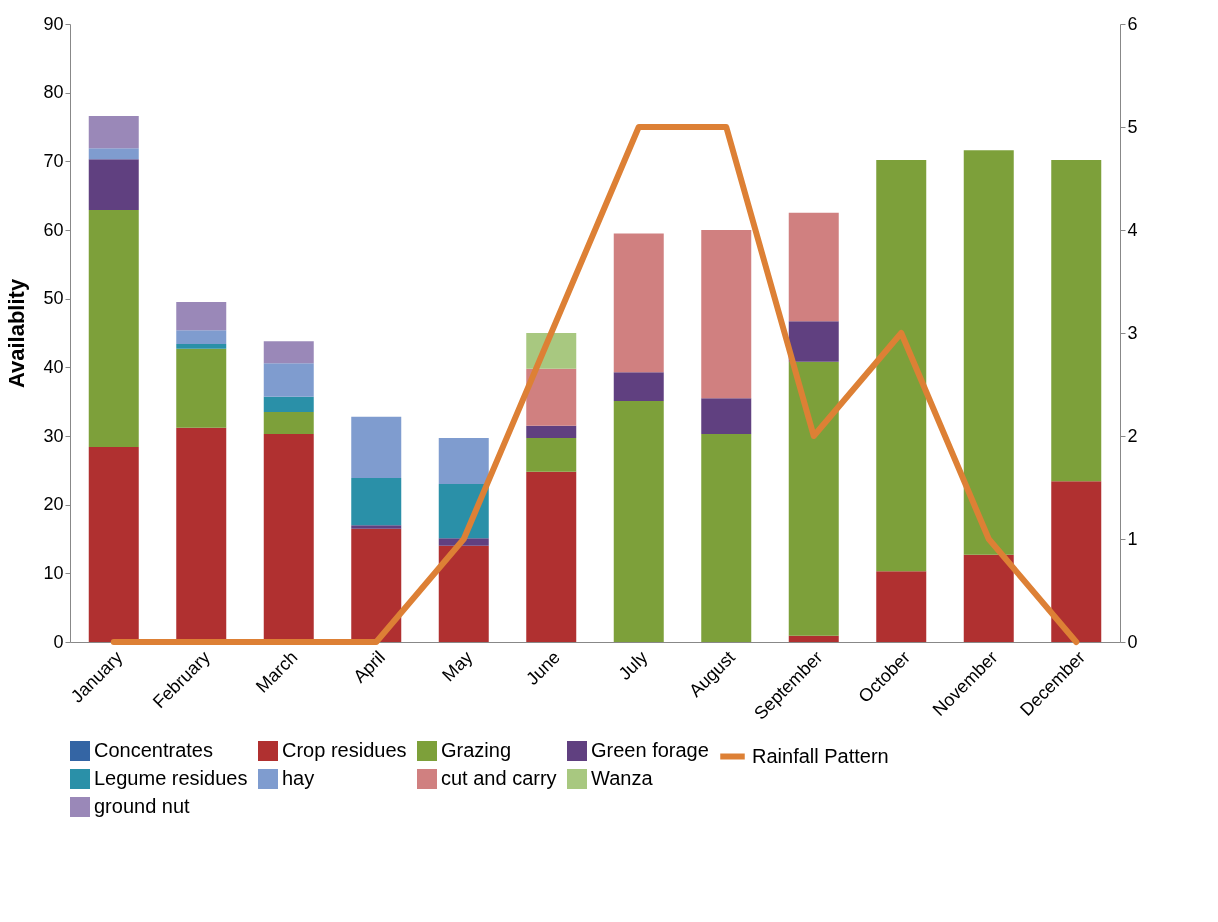  What do you see at coordinates (53, 504) in the screenshot?
I see `y-tick-label: 20` at bounding box center [53, 504].